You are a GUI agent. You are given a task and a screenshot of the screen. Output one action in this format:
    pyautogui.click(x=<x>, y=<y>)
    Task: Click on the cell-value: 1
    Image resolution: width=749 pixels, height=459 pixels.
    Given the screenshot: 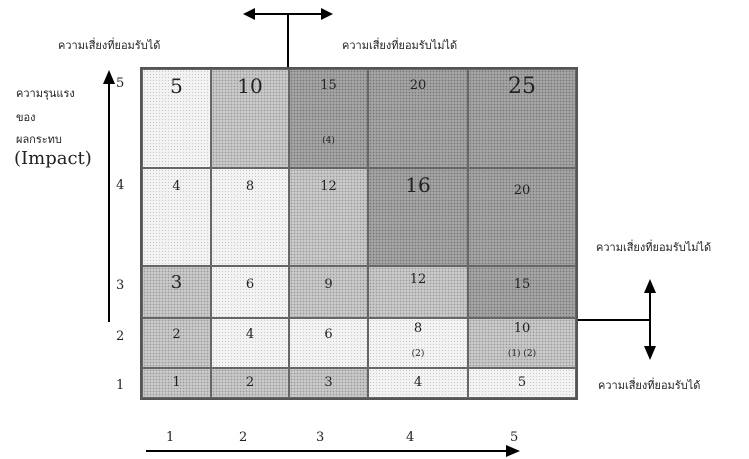 What is the action you would take?
    pyautogui.click(x=176, y=382)
    